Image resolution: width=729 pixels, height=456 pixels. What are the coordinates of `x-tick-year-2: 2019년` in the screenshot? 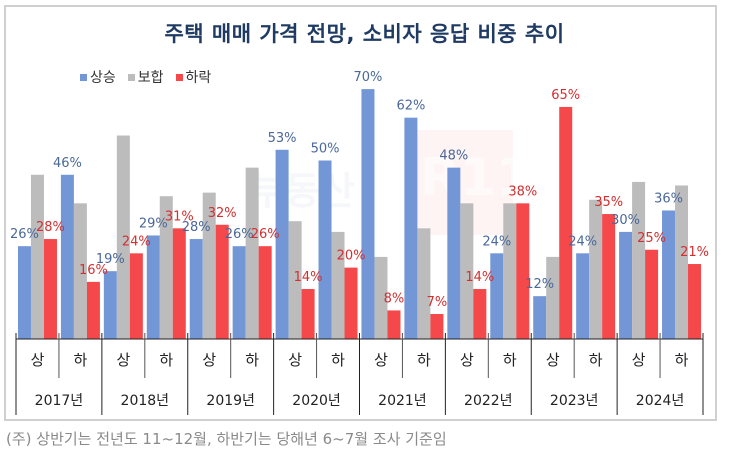 It's located at (230, 401).